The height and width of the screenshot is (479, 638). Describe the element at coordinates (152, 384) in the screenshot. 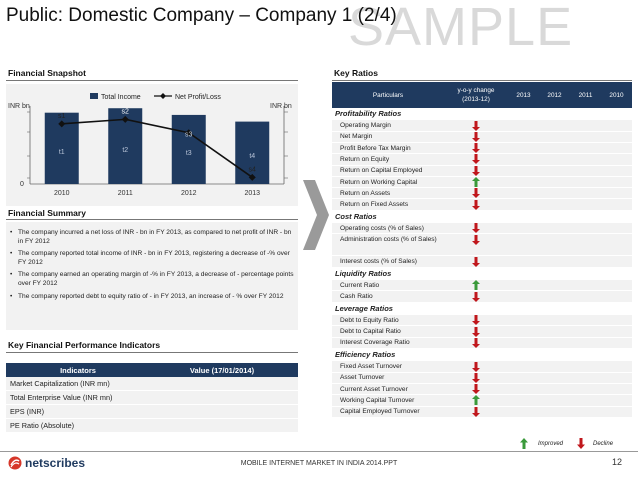

I see `kfpi-row: Market Capitalization (INR mn)` at that location.